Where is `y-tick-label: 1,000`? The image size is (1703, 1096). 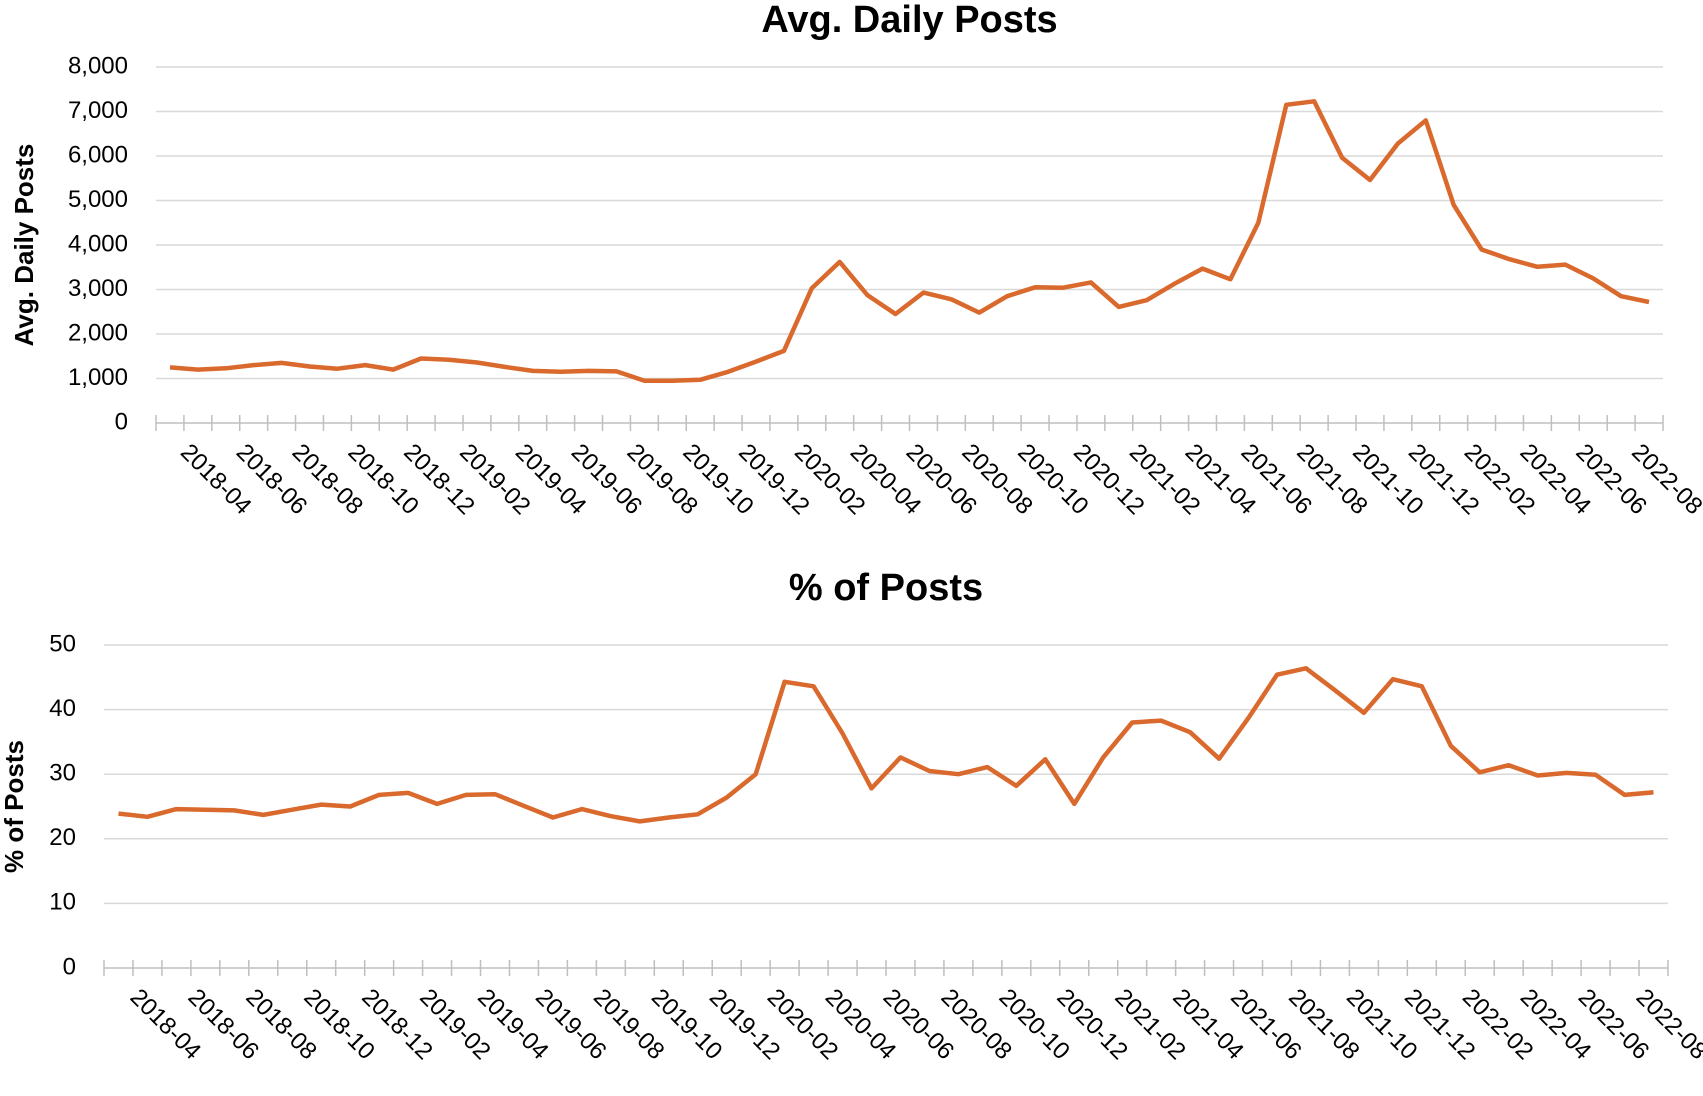 y-tick-label: 1,000 is located at coordinates (98, 377).